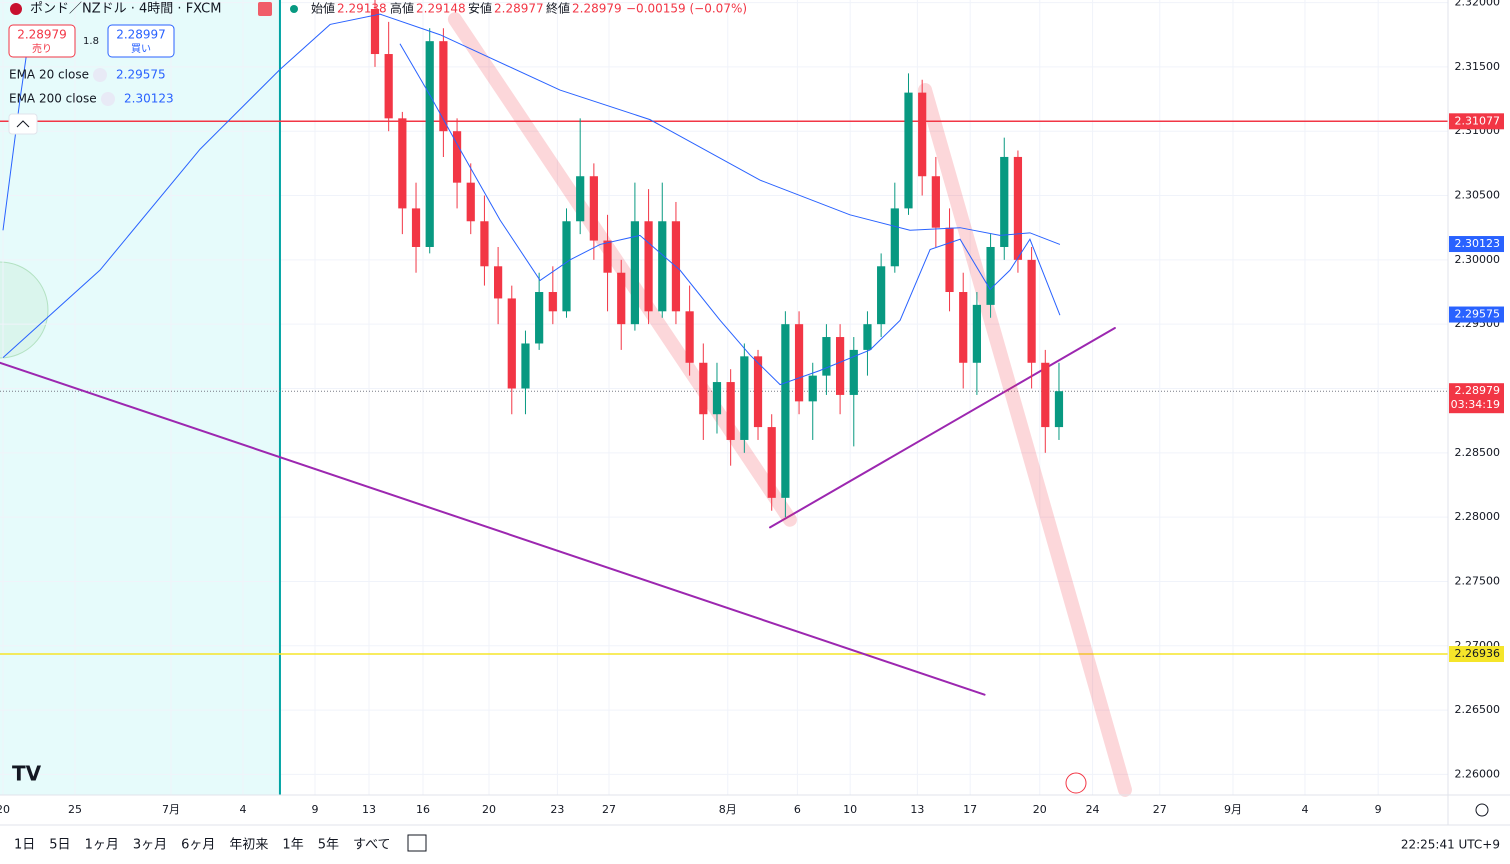  What do you see at coordinates (1475, 404) in the screenshot?
I see `countdown: 03:34:19` at bounding box center [1475, 404].